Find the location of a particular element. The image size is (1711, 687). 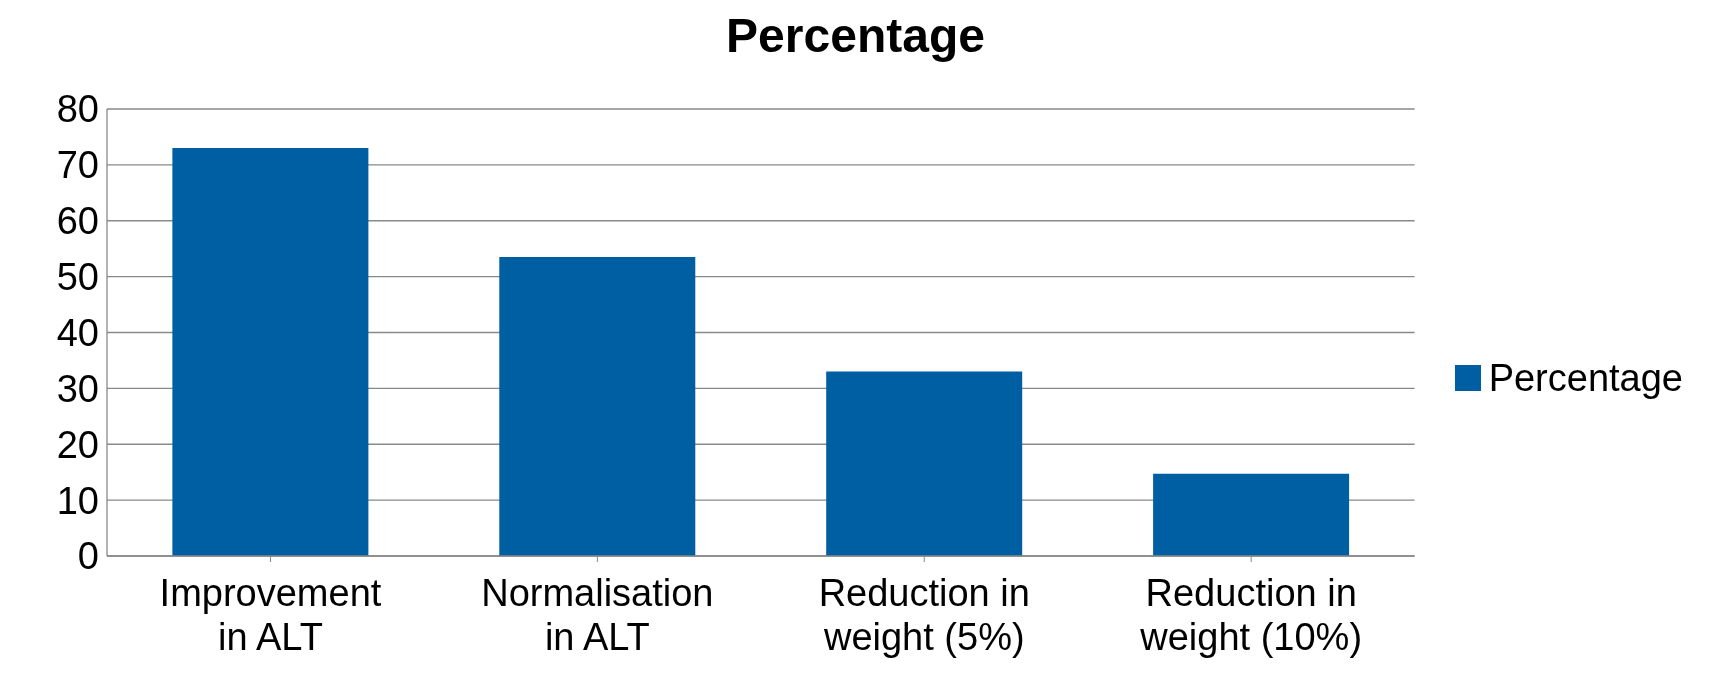

chart-title: Percentage is located at coordinates (855, 36).